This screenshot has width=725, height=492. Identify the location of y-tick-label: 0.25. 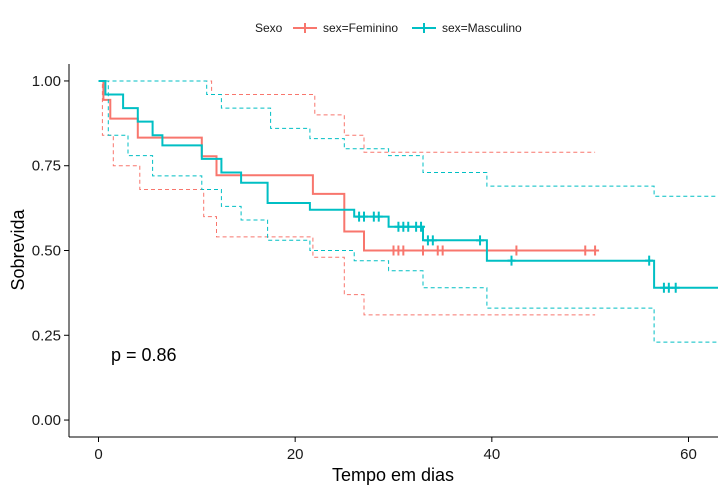
(46, 335).